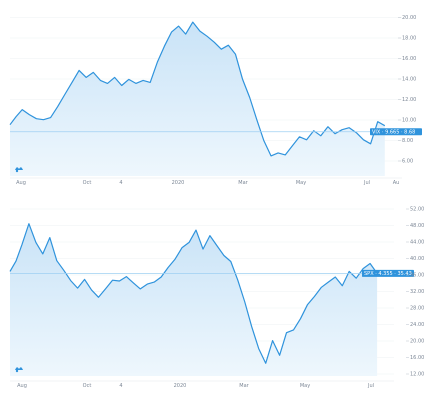 The image size is (438, 406). I want to click on ticker-tag-label: SPX · 4.355 · 35.43, so click(388, 274).